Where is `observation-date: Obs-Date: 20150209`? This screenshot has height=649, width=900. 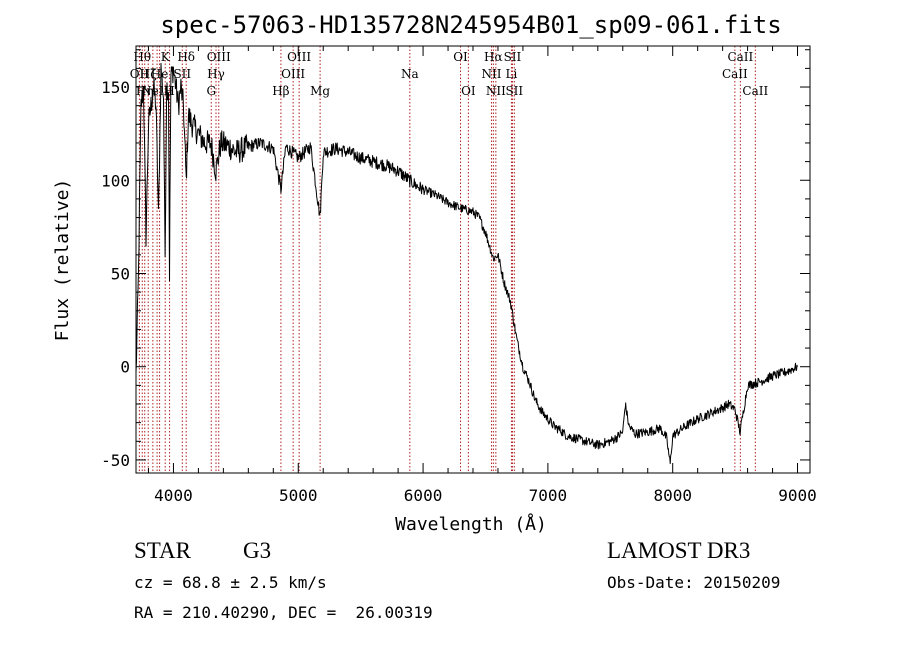
observation-date: Obs-Date: 20150209 is located at coordinates (694, 582).